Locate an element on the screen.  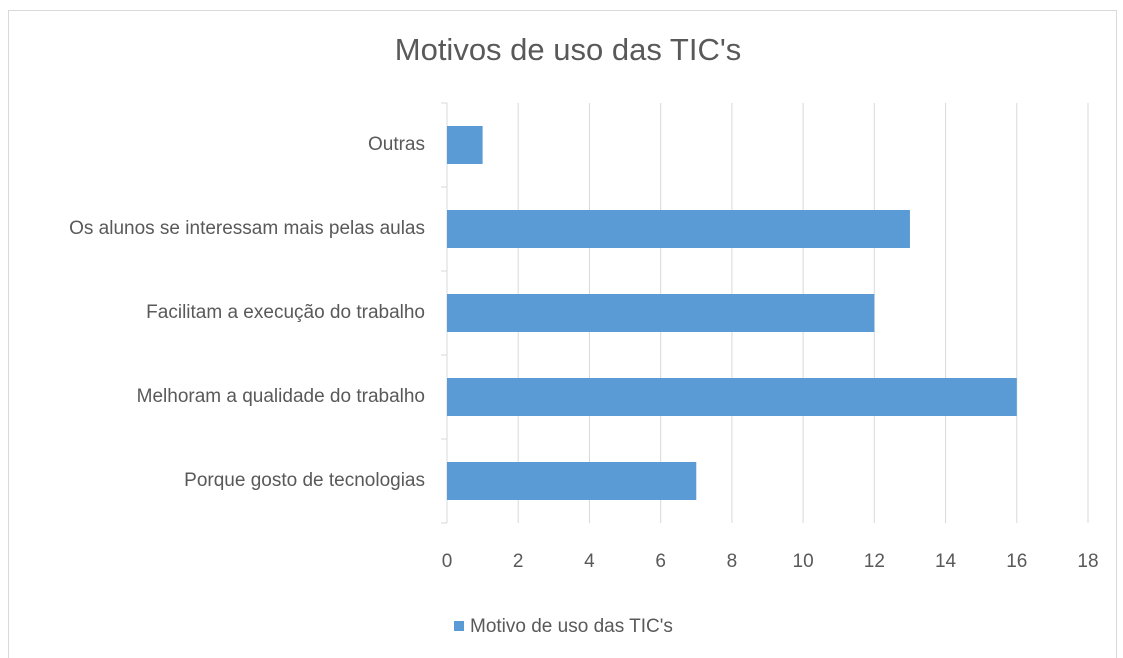
x-tick-label: 4 is located at coordinates (589, 561).